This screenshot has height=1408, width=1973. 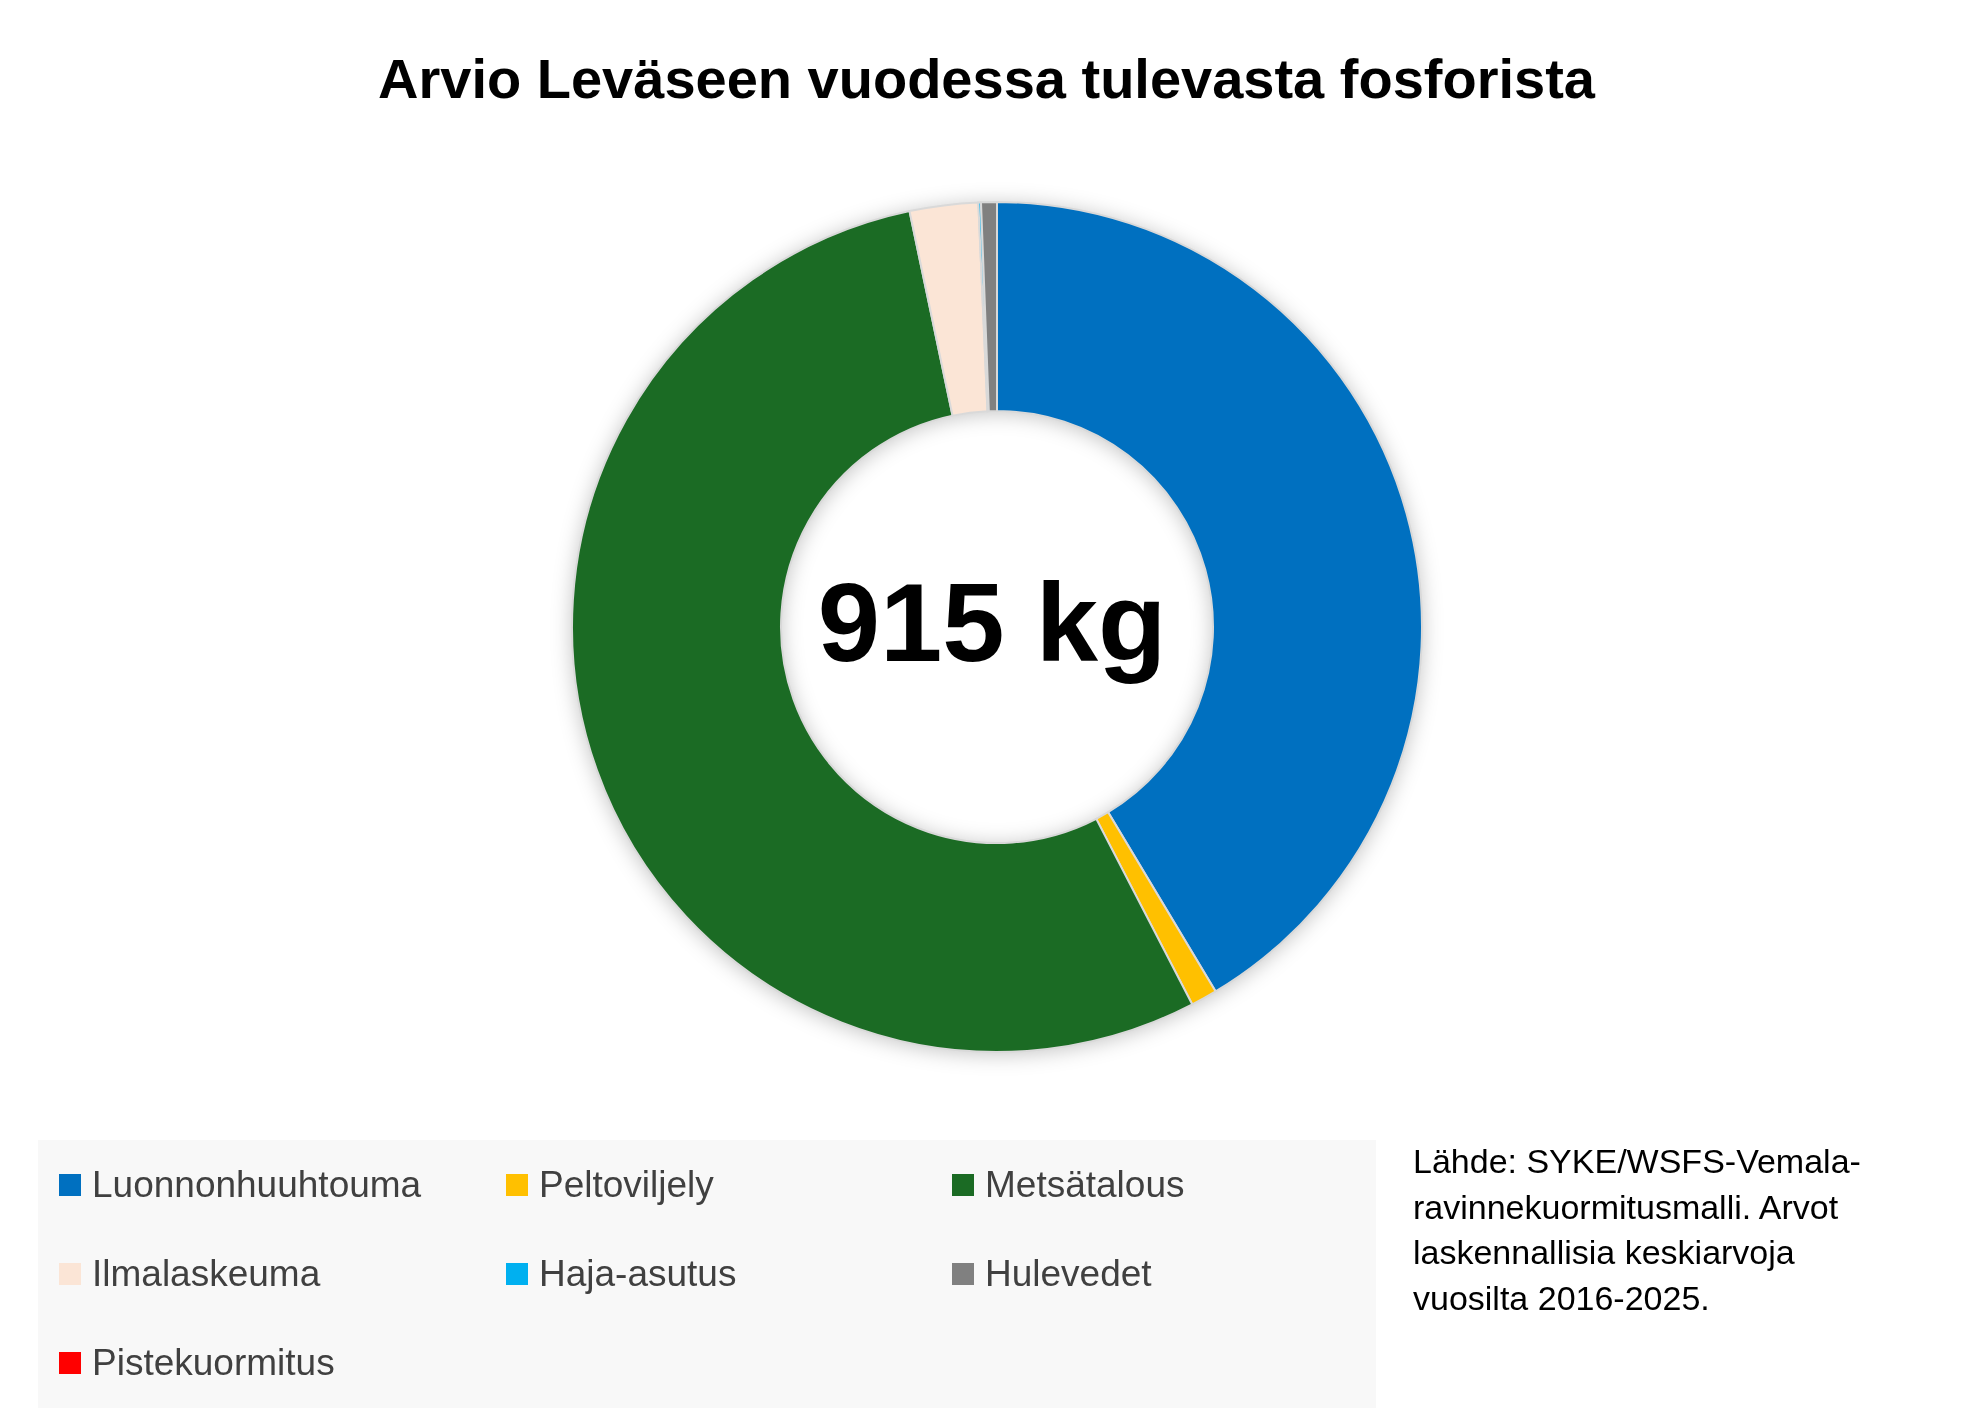 I want to click on text: Lähde: SYKE/WSFS-Vemala-ravinnekuormitusmalli. Arvot laskennallisia keskiarvoja vuosilta 2016-2025., so click(x=1637, y=1230).